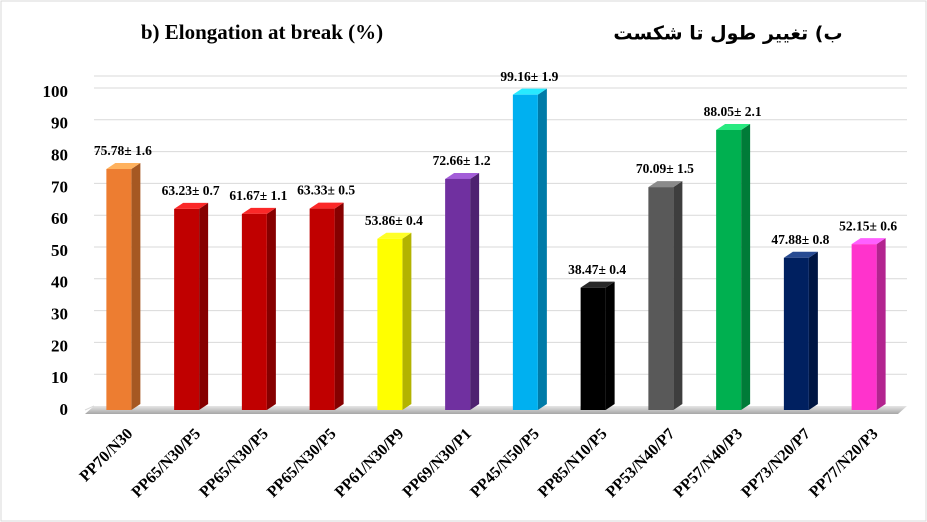 This screenshot has width=927, height=522. I want to click on grid-side, so click(89, 408).